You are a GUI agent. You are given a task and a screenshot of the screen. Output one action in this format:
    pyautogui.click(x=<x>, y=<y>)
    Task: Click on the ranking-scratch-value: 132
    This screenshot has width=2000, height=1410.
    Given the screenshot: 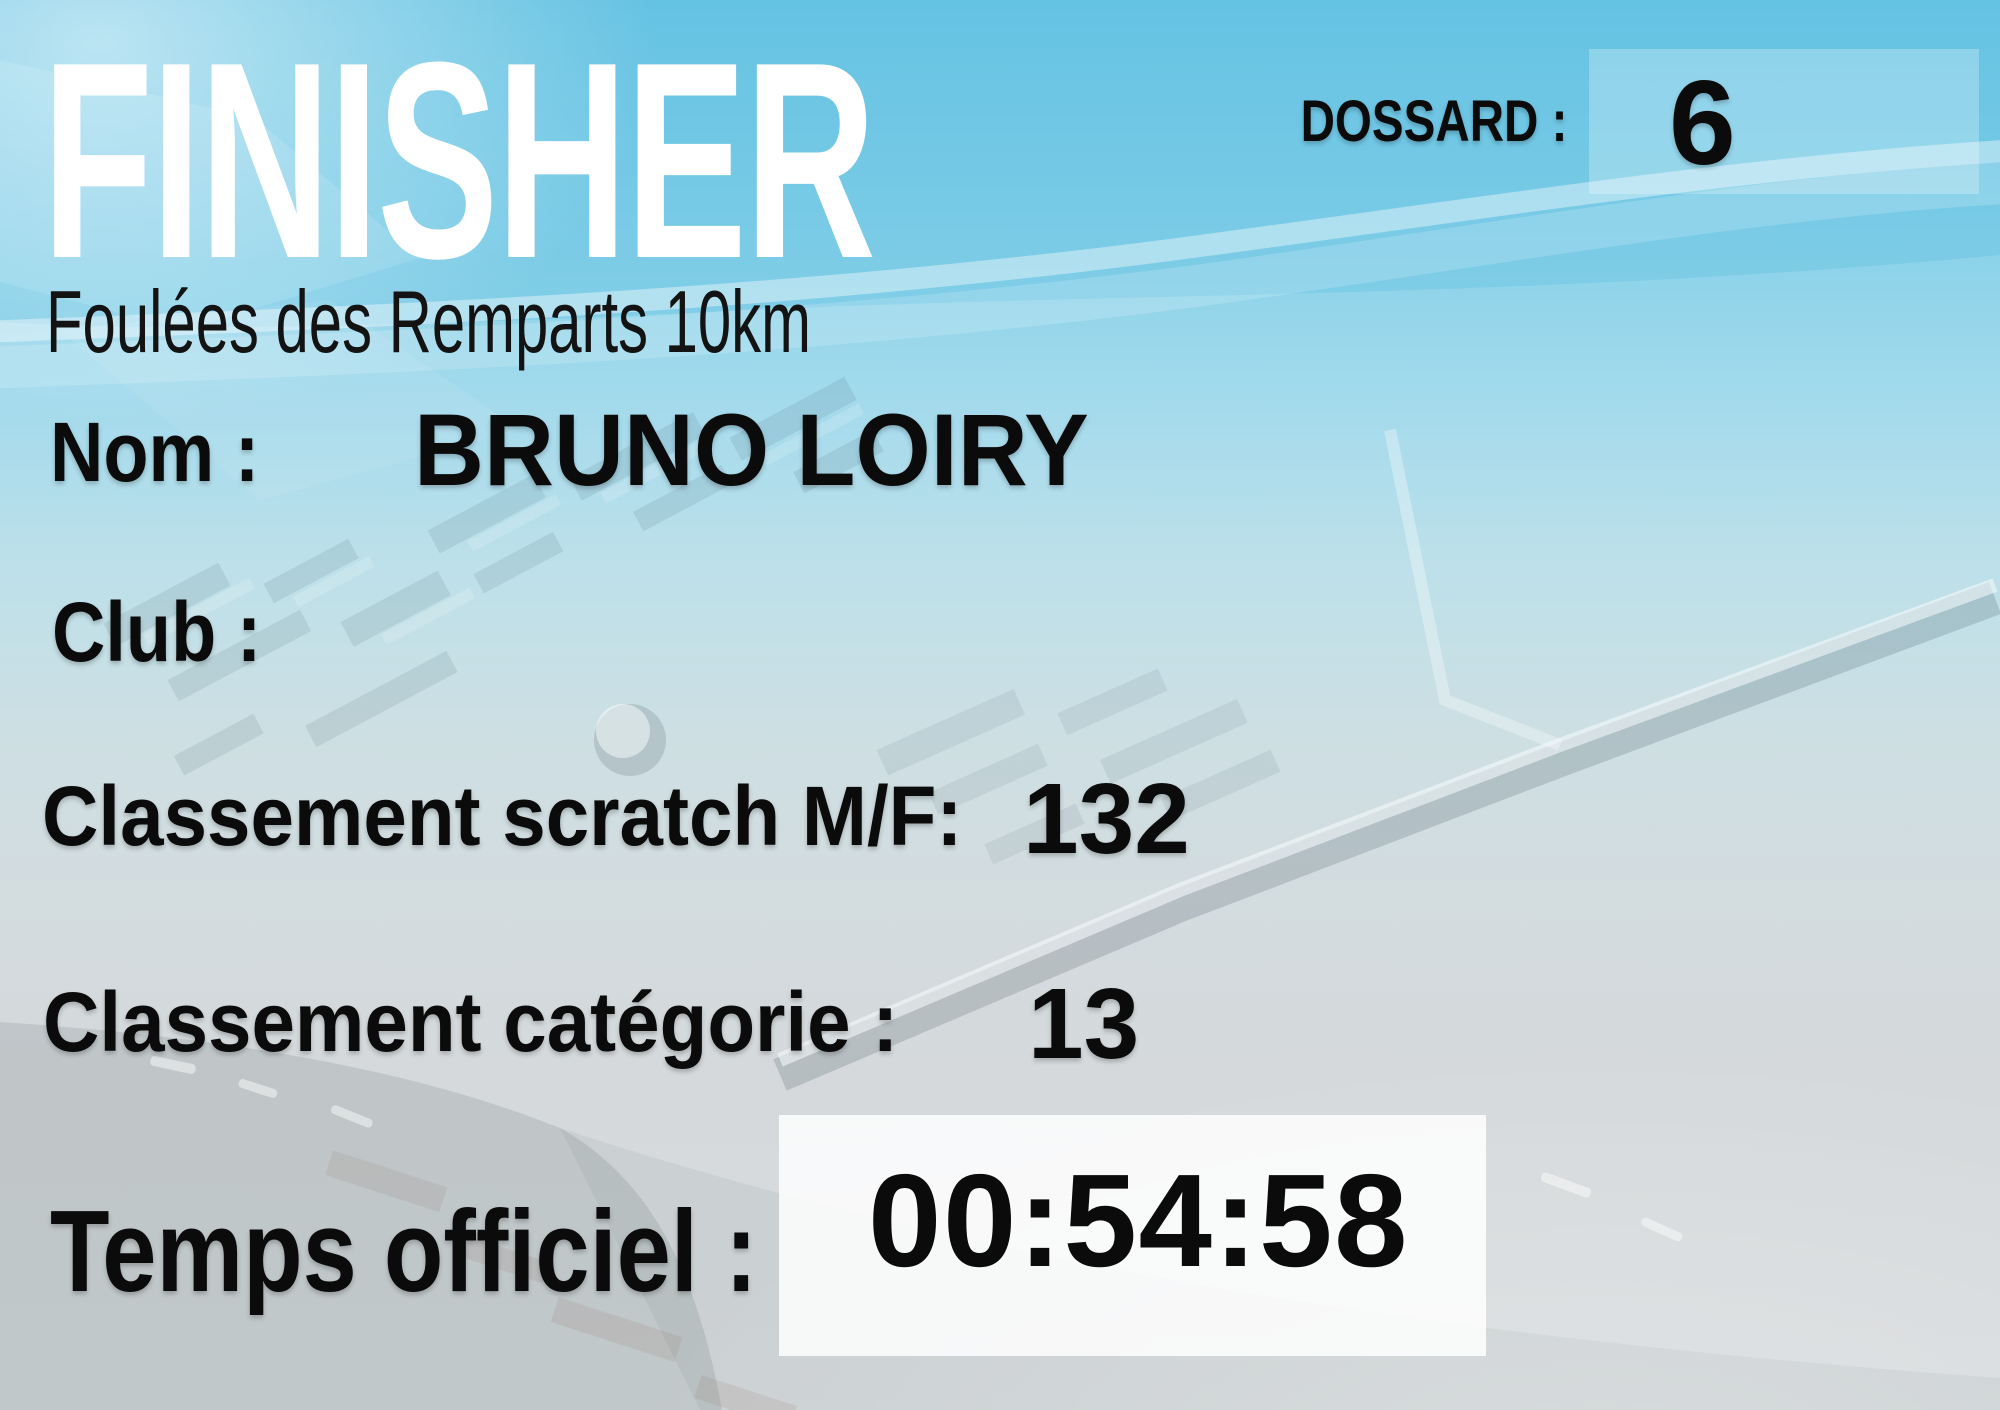 What is the action you would take?
    pyautogui.click(x=1106, y=819)
    